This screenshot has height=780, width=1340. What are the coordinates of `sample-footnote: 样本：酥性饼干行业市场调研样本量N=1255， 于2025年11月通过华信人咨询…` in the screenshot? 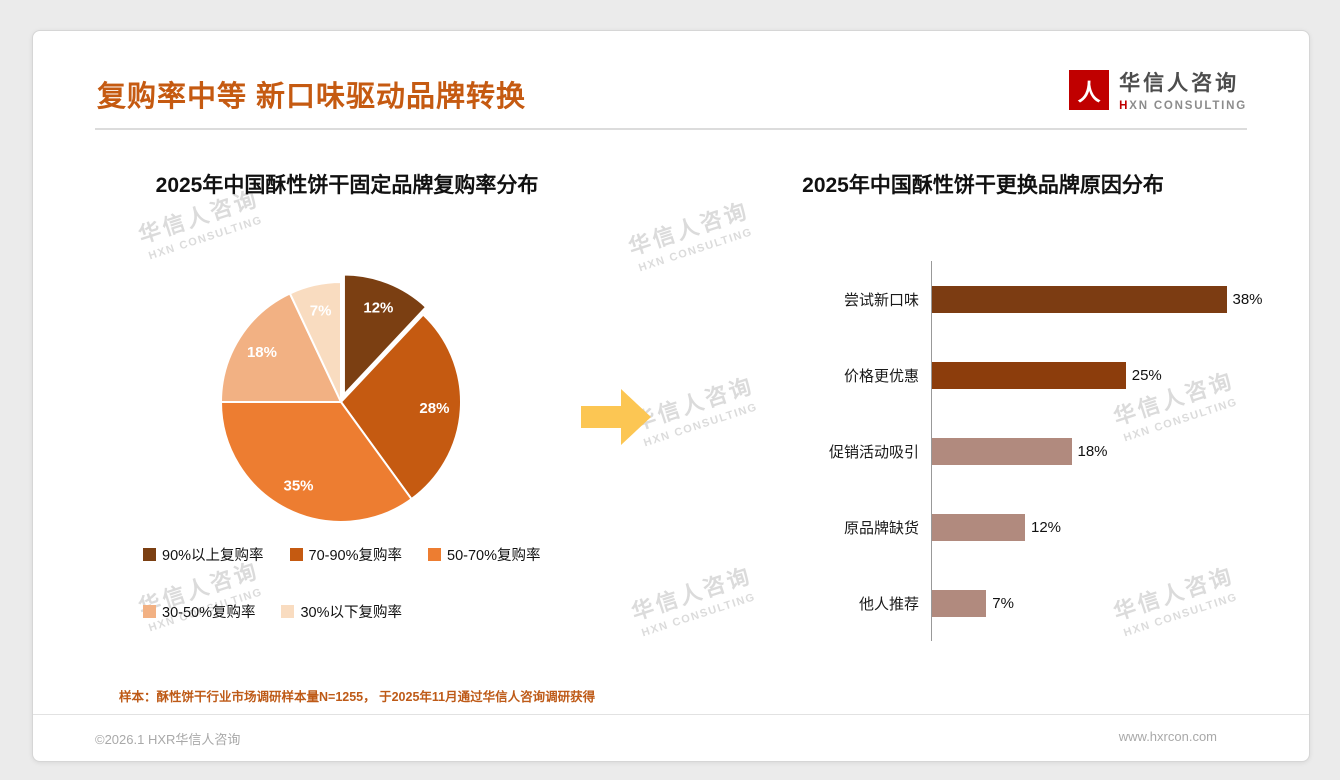 It's located at (357, 697).